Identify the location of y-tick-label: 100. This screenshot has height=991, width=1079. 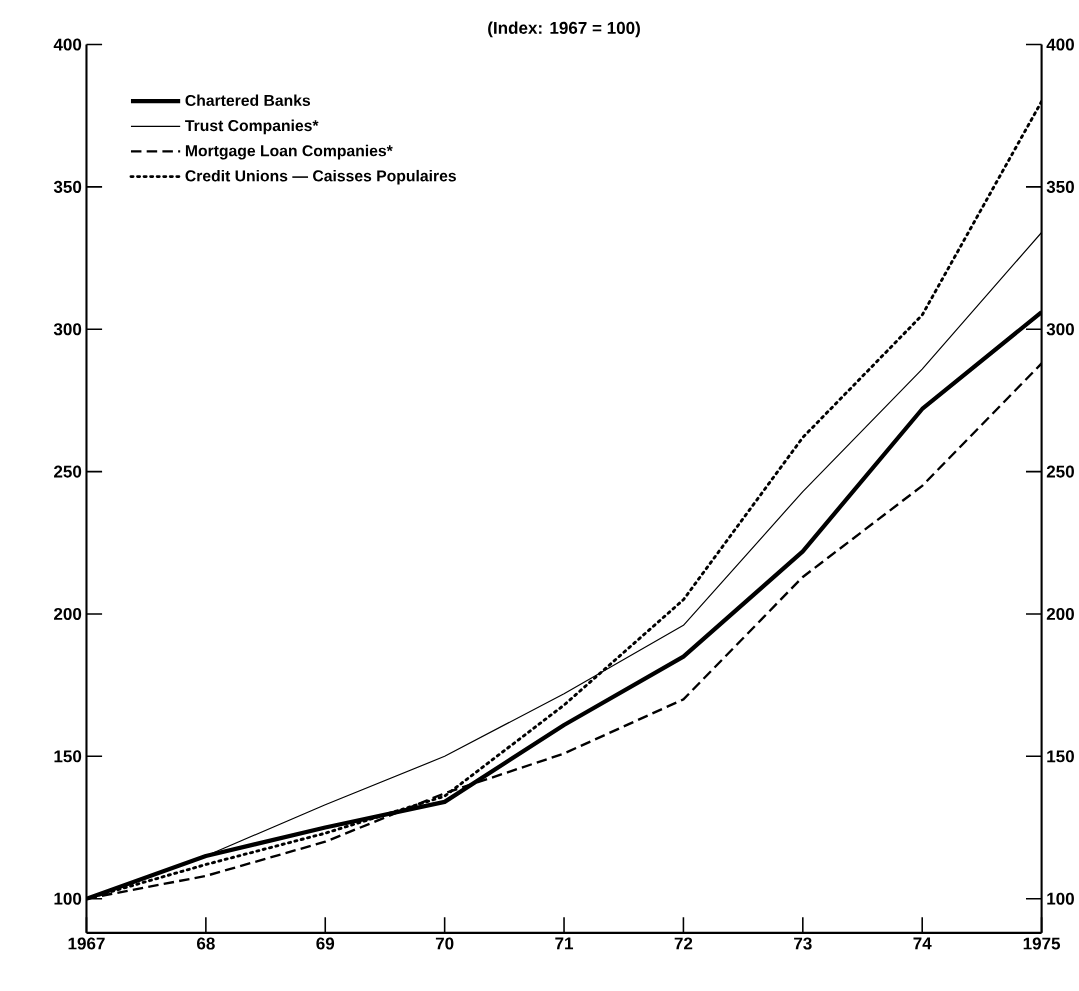
(68, 898).